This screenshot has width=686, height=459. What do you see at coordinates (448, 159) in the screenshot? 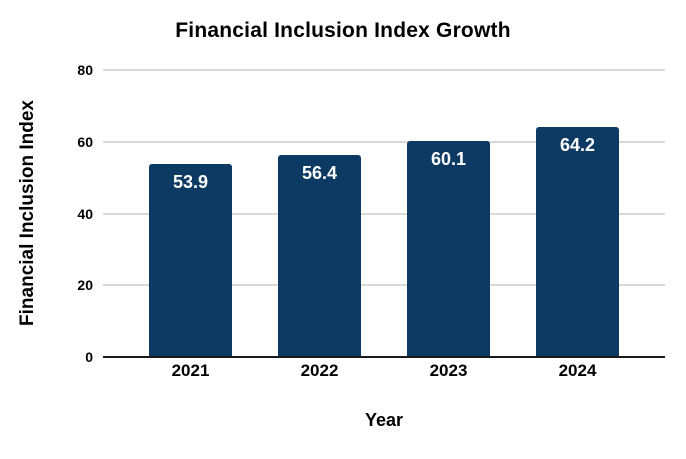
I see `bar-value-label: 60.1` at bounding box center [448, 159].